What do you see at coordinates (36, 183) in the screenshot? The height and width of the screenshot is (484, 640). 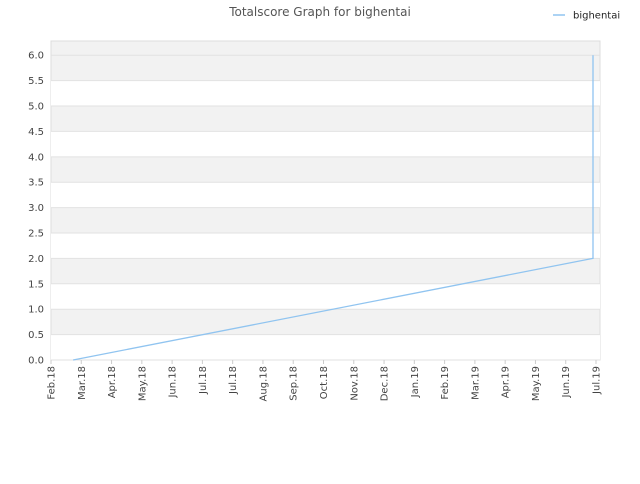 I see `y-tick-label: 3.5` at bounding box center [36, 183].